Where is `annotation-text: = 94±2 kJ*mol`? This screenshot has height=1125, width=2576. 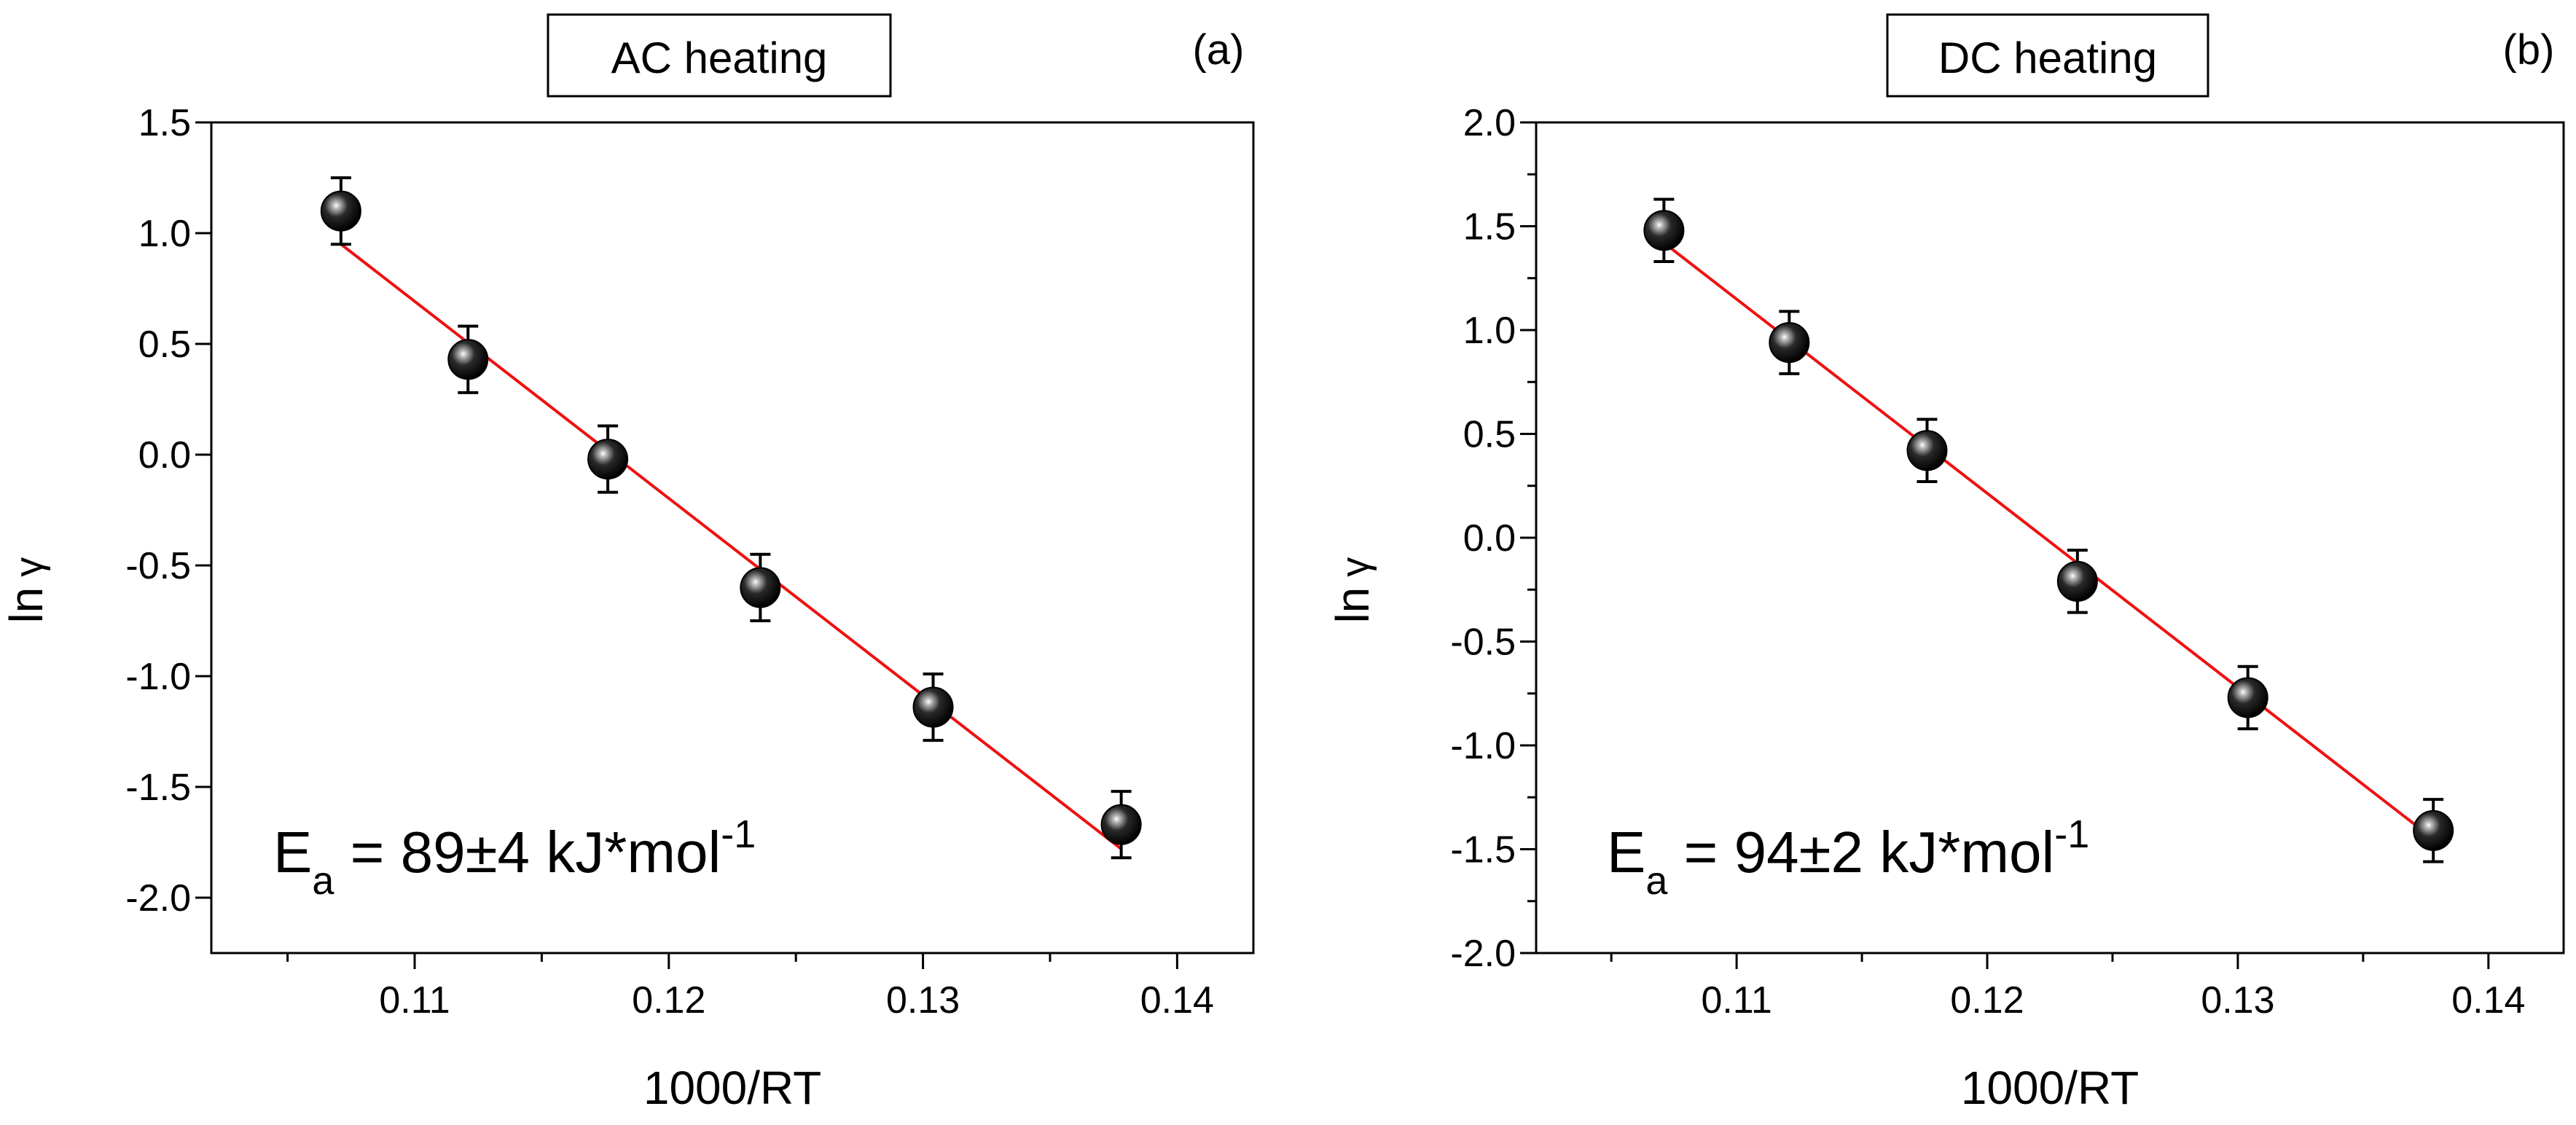
annotation-text: = 94±2 kJ*mol is located at coordinates (1860, 852).